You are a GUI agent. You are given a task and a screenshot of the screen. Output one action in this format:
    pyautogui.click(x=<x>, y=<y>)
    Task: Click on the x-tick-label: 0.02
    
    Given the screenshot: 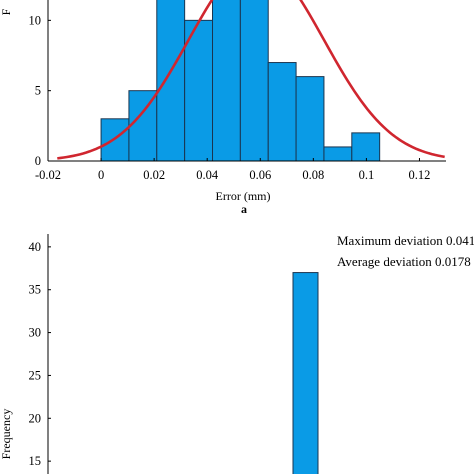 What is the action you would take?
    pyautogui.click(x=154, y=175)
    